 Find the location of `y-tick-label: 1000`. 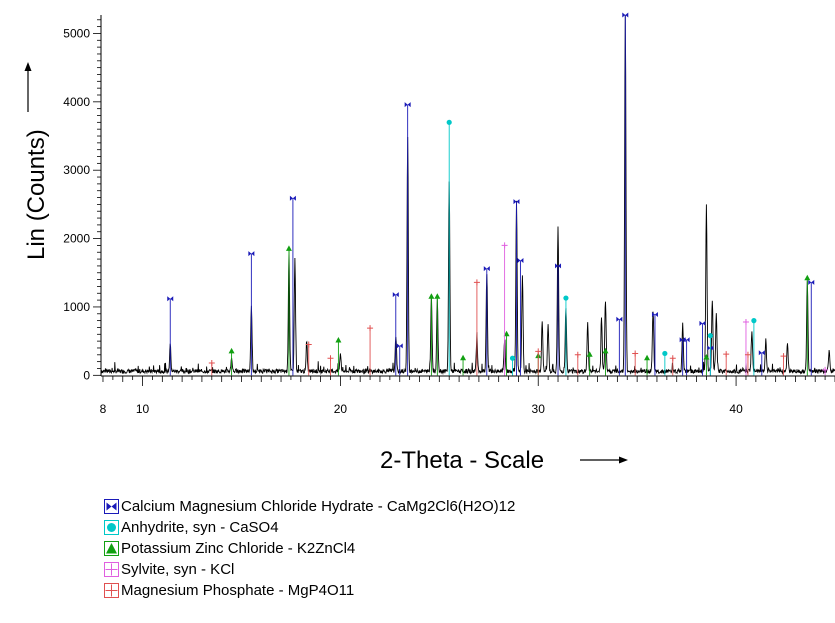

y-tick-label: 1000 is located at coordinates (76, 307).